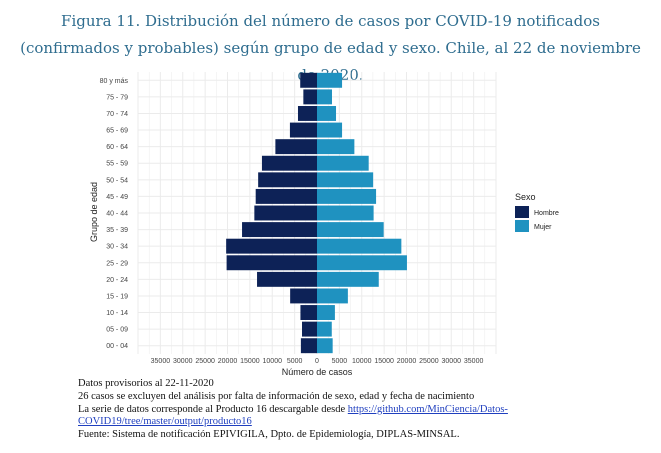 The width and height of the screenshot is (661, 453). I want to click on legend-swatch-mujer, so click(522, 226).